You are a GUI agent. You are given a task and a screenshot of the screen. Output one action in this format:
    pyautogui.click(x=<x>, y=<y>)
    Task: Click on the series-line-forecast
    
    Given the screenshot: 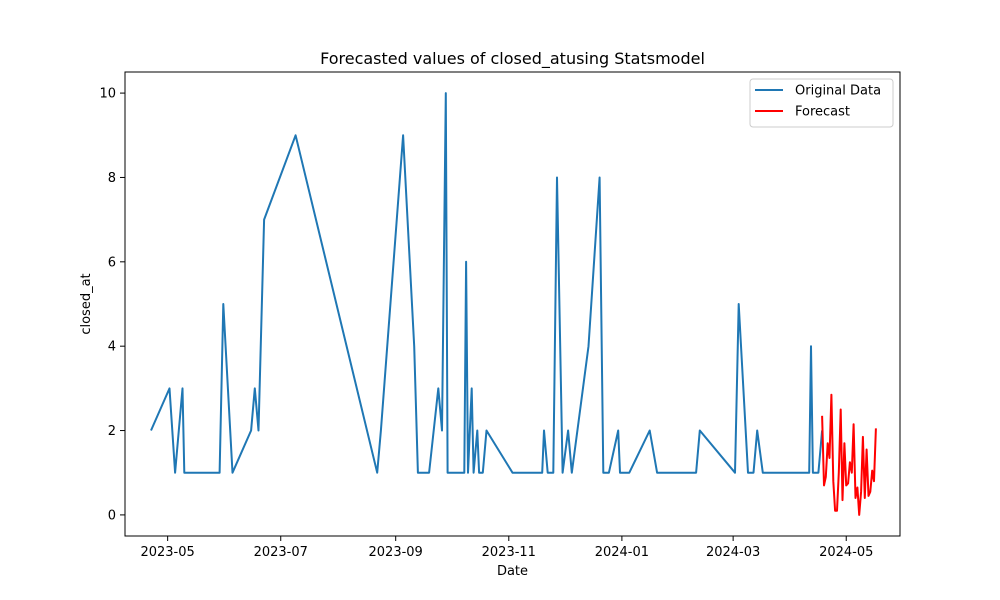 What is the action you would take?
    pyautogui.click(x=849, y=454)
    